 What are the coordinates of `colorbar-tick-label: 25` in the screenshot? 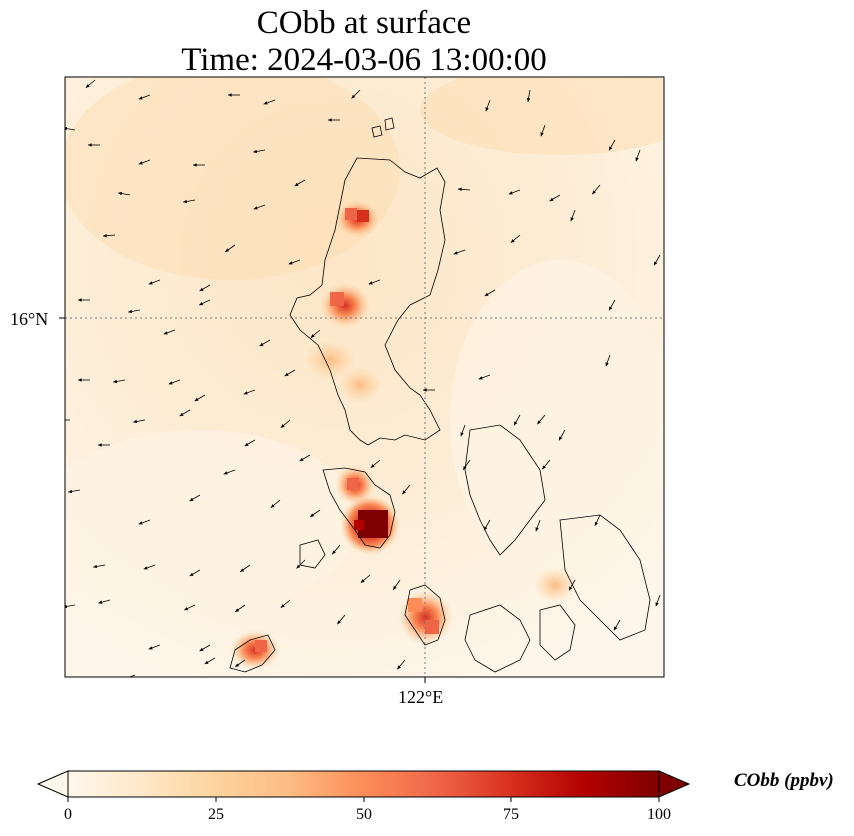 It's located at (216, 814).